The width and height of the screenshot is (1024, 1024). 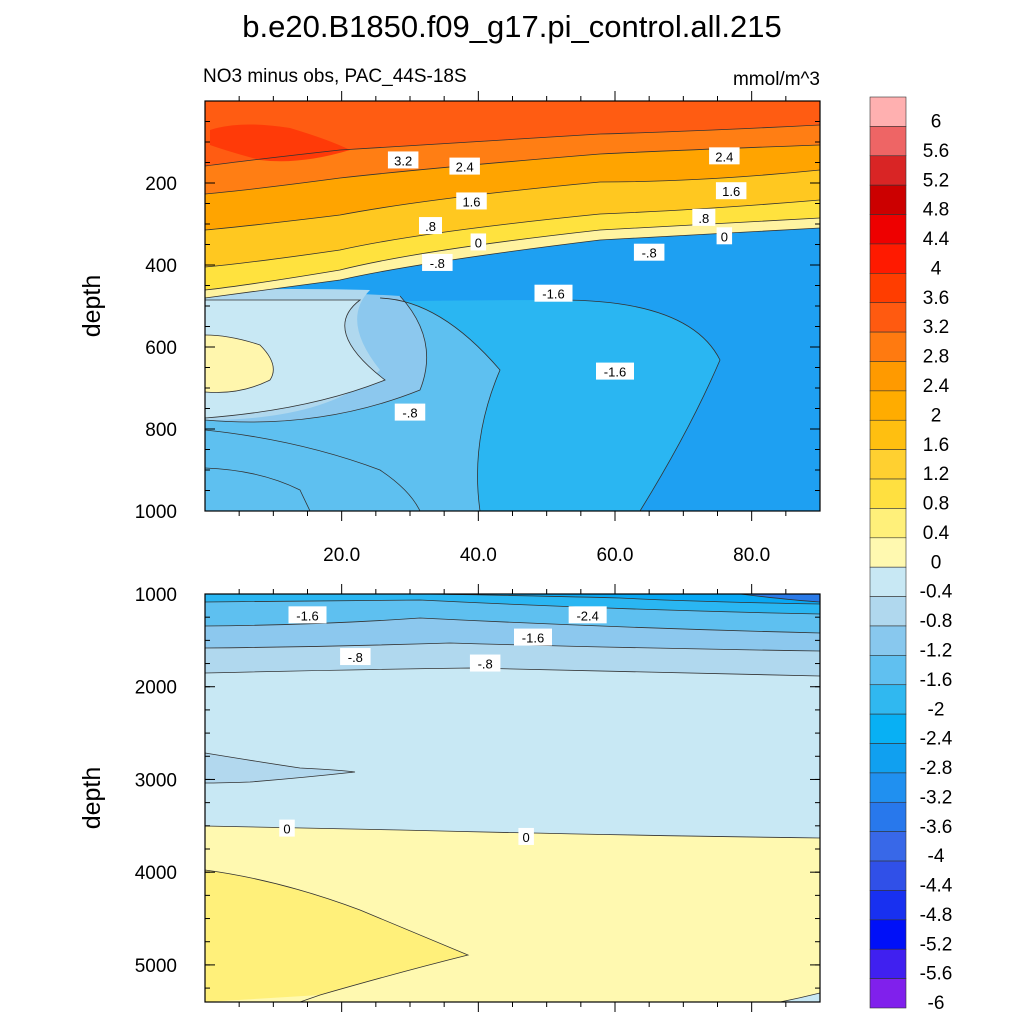 I want to click on colorbar-label: 6, so click(x=936, y=122).